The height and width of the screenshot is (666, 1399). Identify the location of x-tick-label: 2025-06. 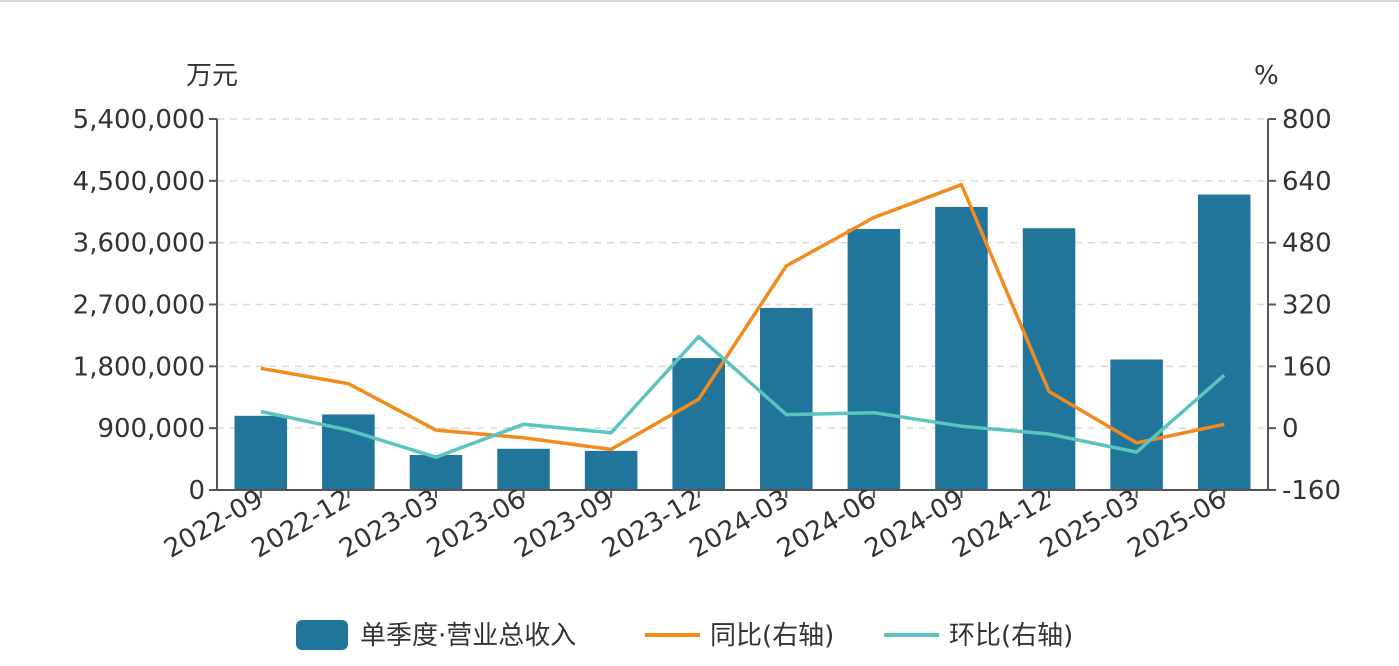
(1177, 524).